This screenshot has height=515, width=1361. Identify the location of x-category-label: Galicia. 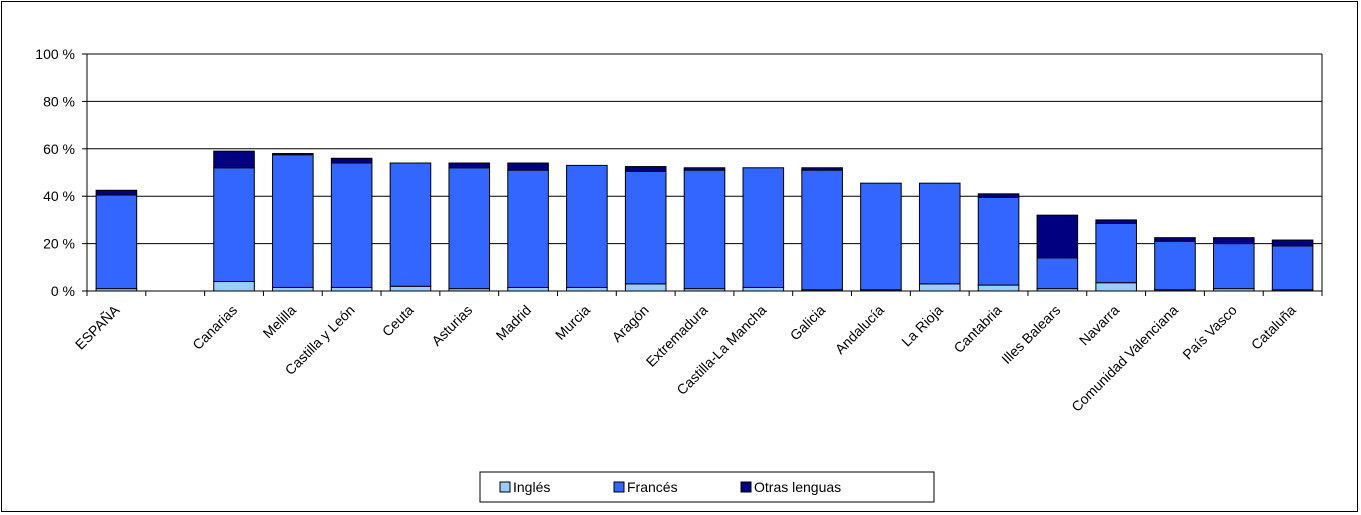
(808, 323).